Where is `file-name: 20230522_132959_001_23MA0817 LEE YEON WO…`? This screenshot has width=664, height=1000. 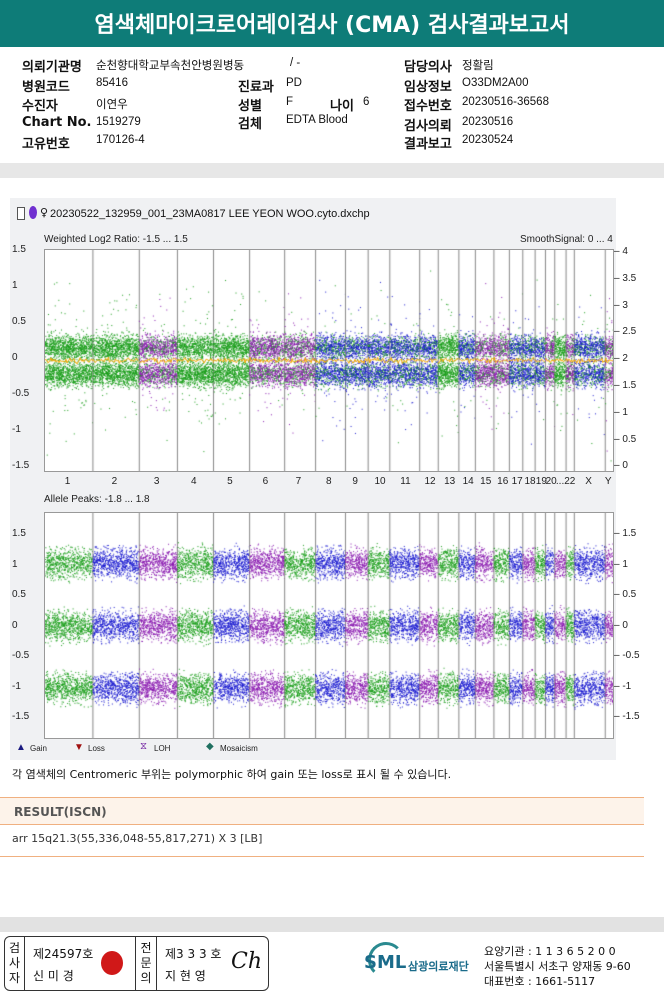
file-name: 20230522_132959_001_23MA0817 LEE YEON WO… is located at coordinates (210, 214).